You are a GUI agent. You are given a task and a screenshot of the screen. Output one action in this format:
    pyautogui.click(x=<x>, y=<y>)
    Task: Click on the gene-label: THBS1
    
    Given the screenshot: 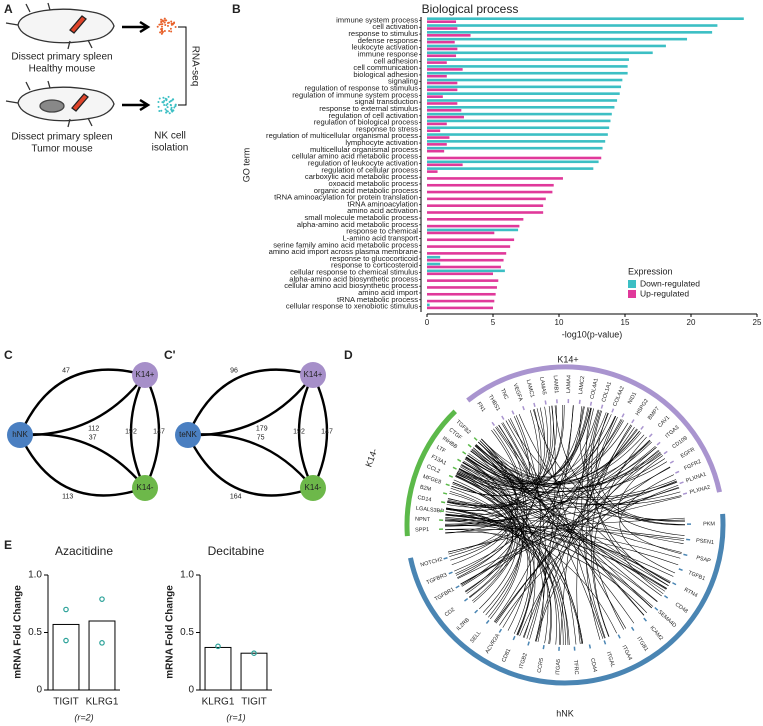 What is the action you would take?
    pyautogui.click(x=494, y=403)
    